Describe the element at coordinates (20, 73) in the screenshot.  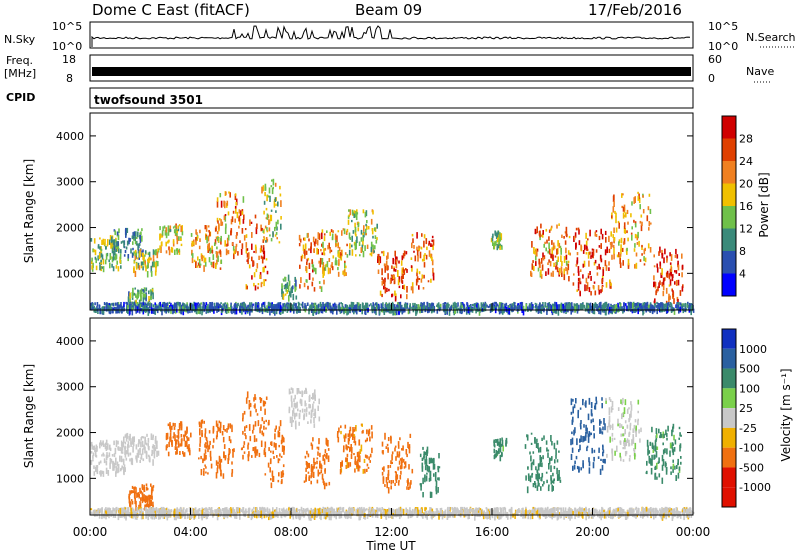
I see `freq-label-line2: [MHz]` at that location.